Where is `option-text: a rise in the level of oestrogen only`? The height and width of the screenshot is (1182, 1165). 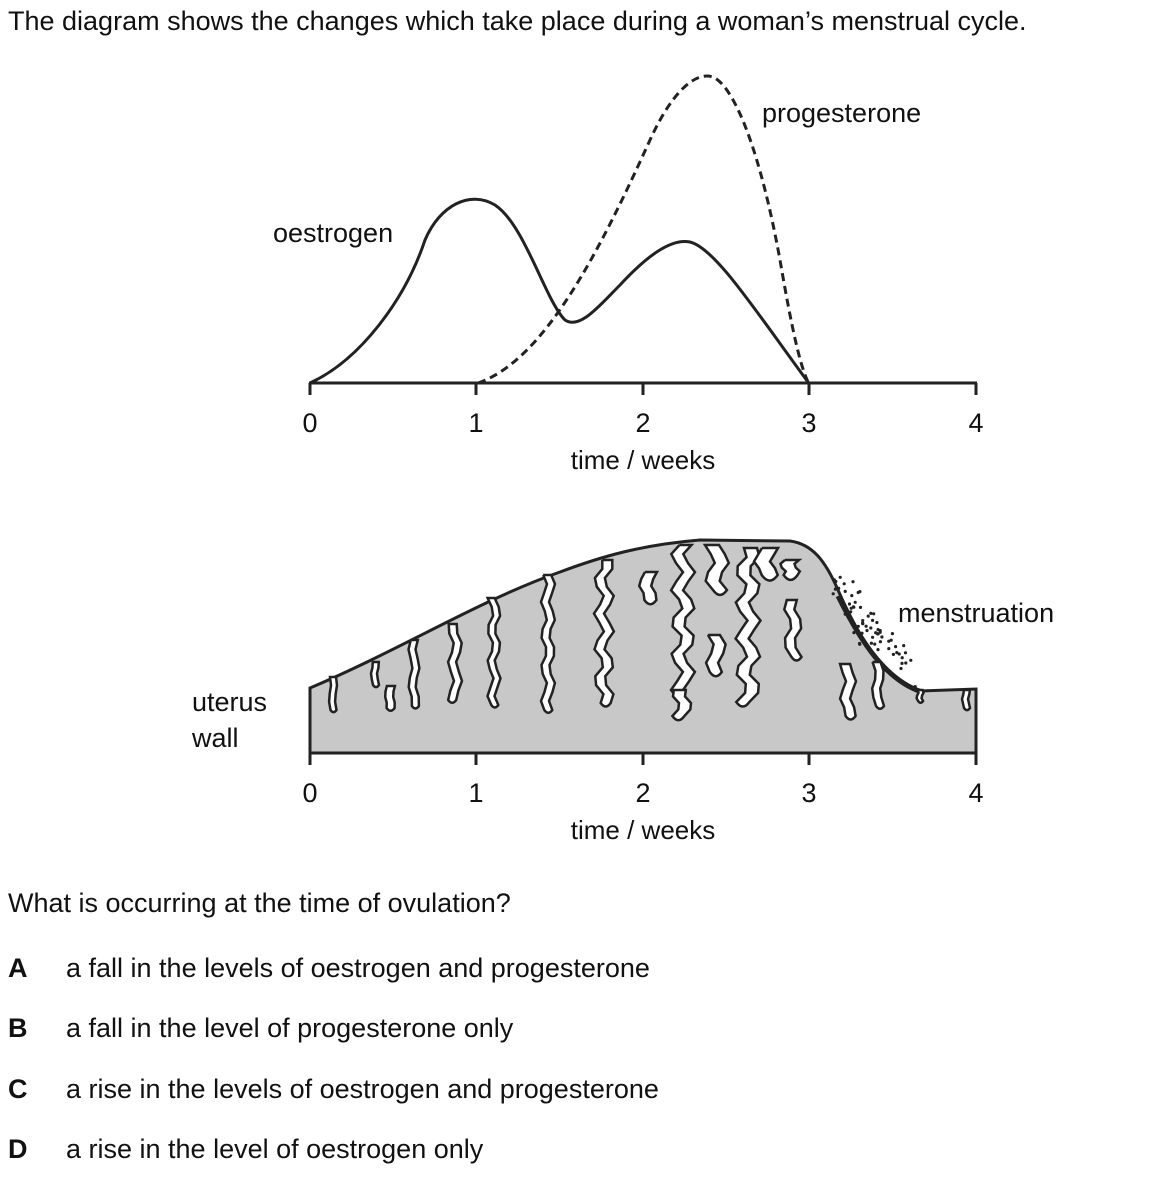
option-text: a rise in the level of oestrogen only is located at coordinates (275, 1149).